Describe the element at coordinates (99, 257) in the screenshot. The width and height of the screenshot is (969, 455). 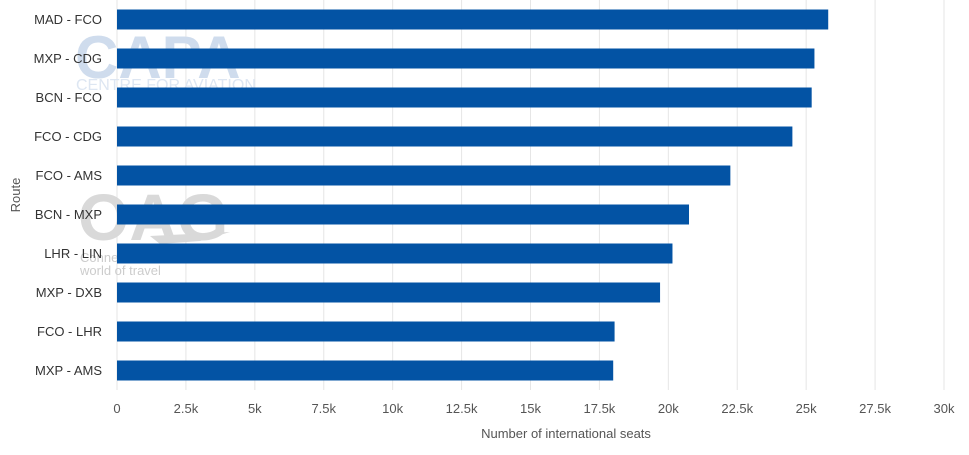
I see `oag-tagline-1: Conne` at that location.